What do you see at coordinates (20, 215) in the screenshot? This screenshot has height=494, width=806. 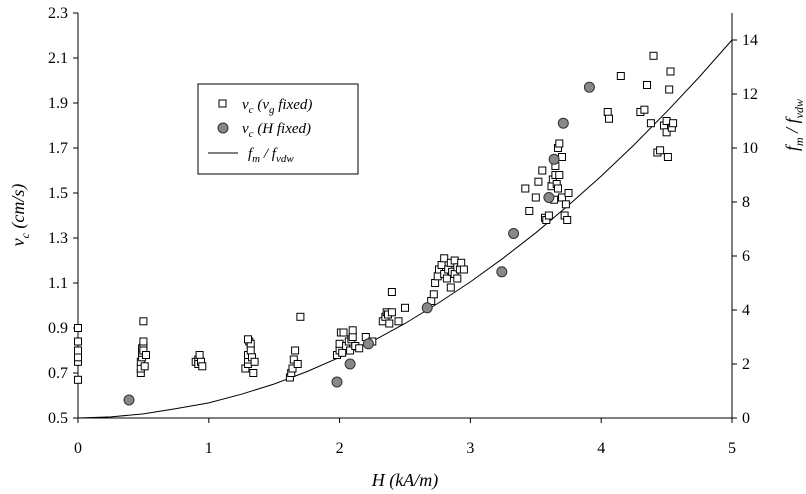 I see `y-left-axis-title: vc (cm/s)` at bounding box center [20, 215].